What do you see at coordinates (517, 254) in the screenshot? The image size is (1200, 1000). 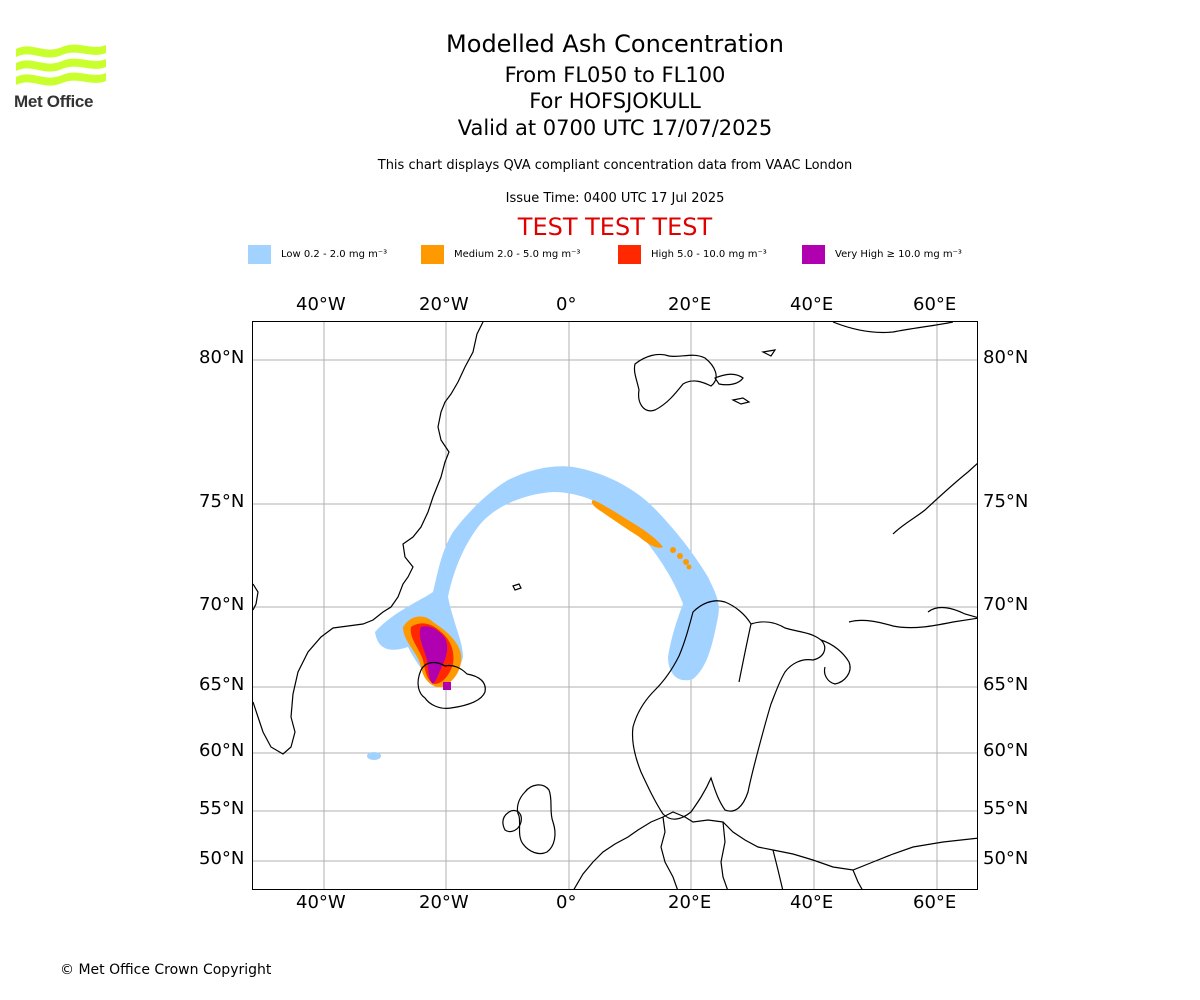 I see `legend-label-medium: Medium 2.0 - 5.0 mg m⁻³` at bounding box center [517, 254].